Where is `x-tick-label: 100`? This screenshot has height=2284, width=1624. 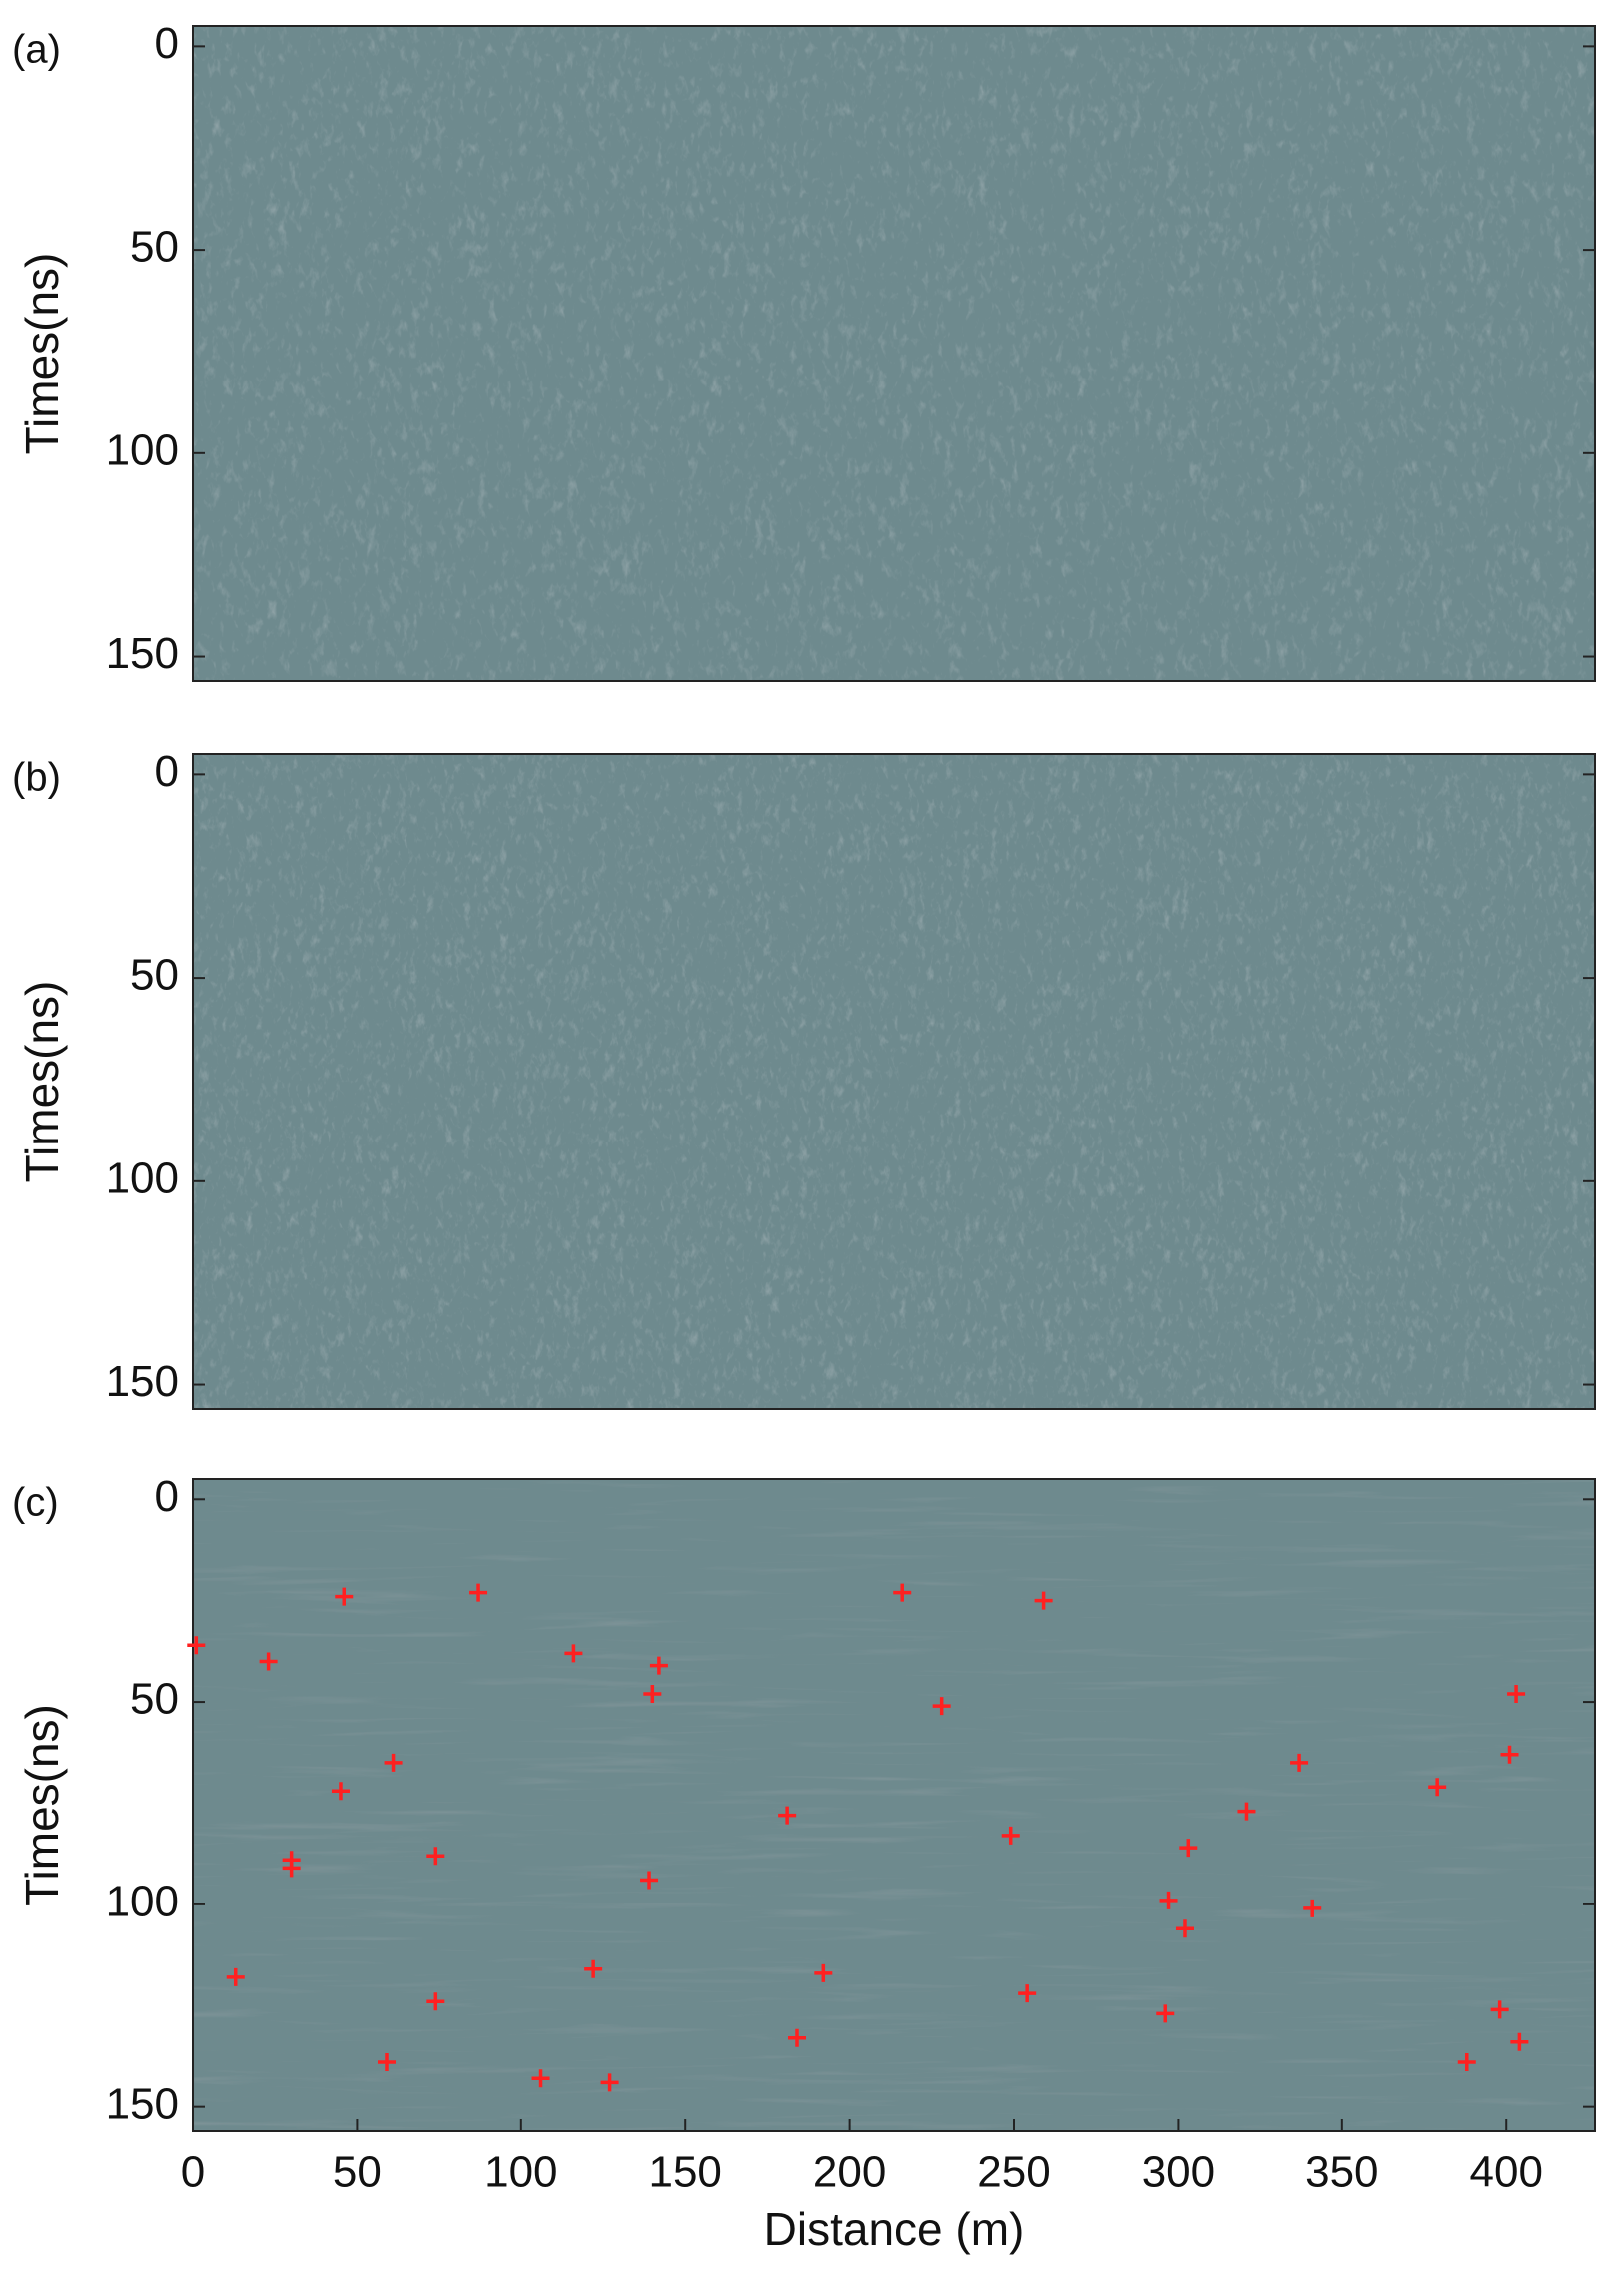 x-tick-label: 100 is located at coordinates (520, 2173).